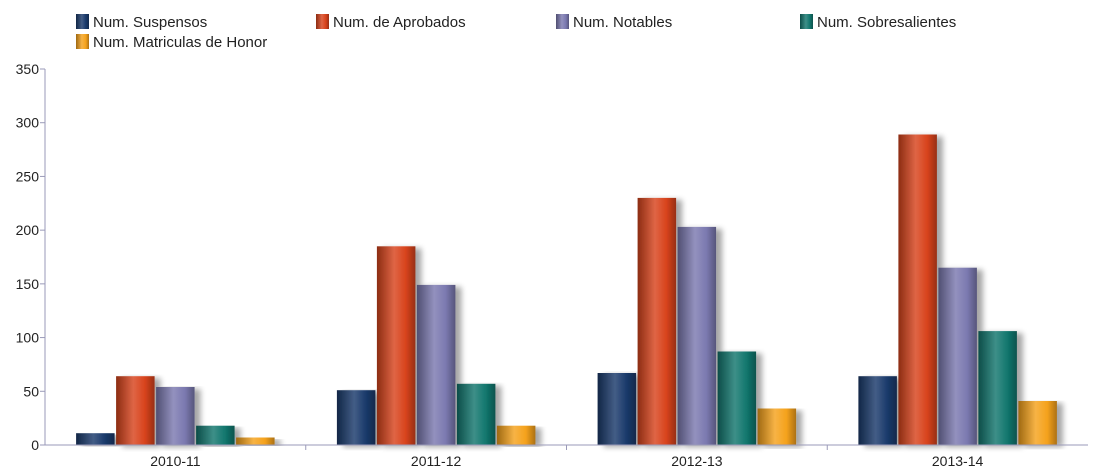 The width and height of the screenshot is (1093, 470). What do you see at coordinates (28, 230) in the screenshot?
I see `y-tick-label: 200` at bounding box center [28, 230].